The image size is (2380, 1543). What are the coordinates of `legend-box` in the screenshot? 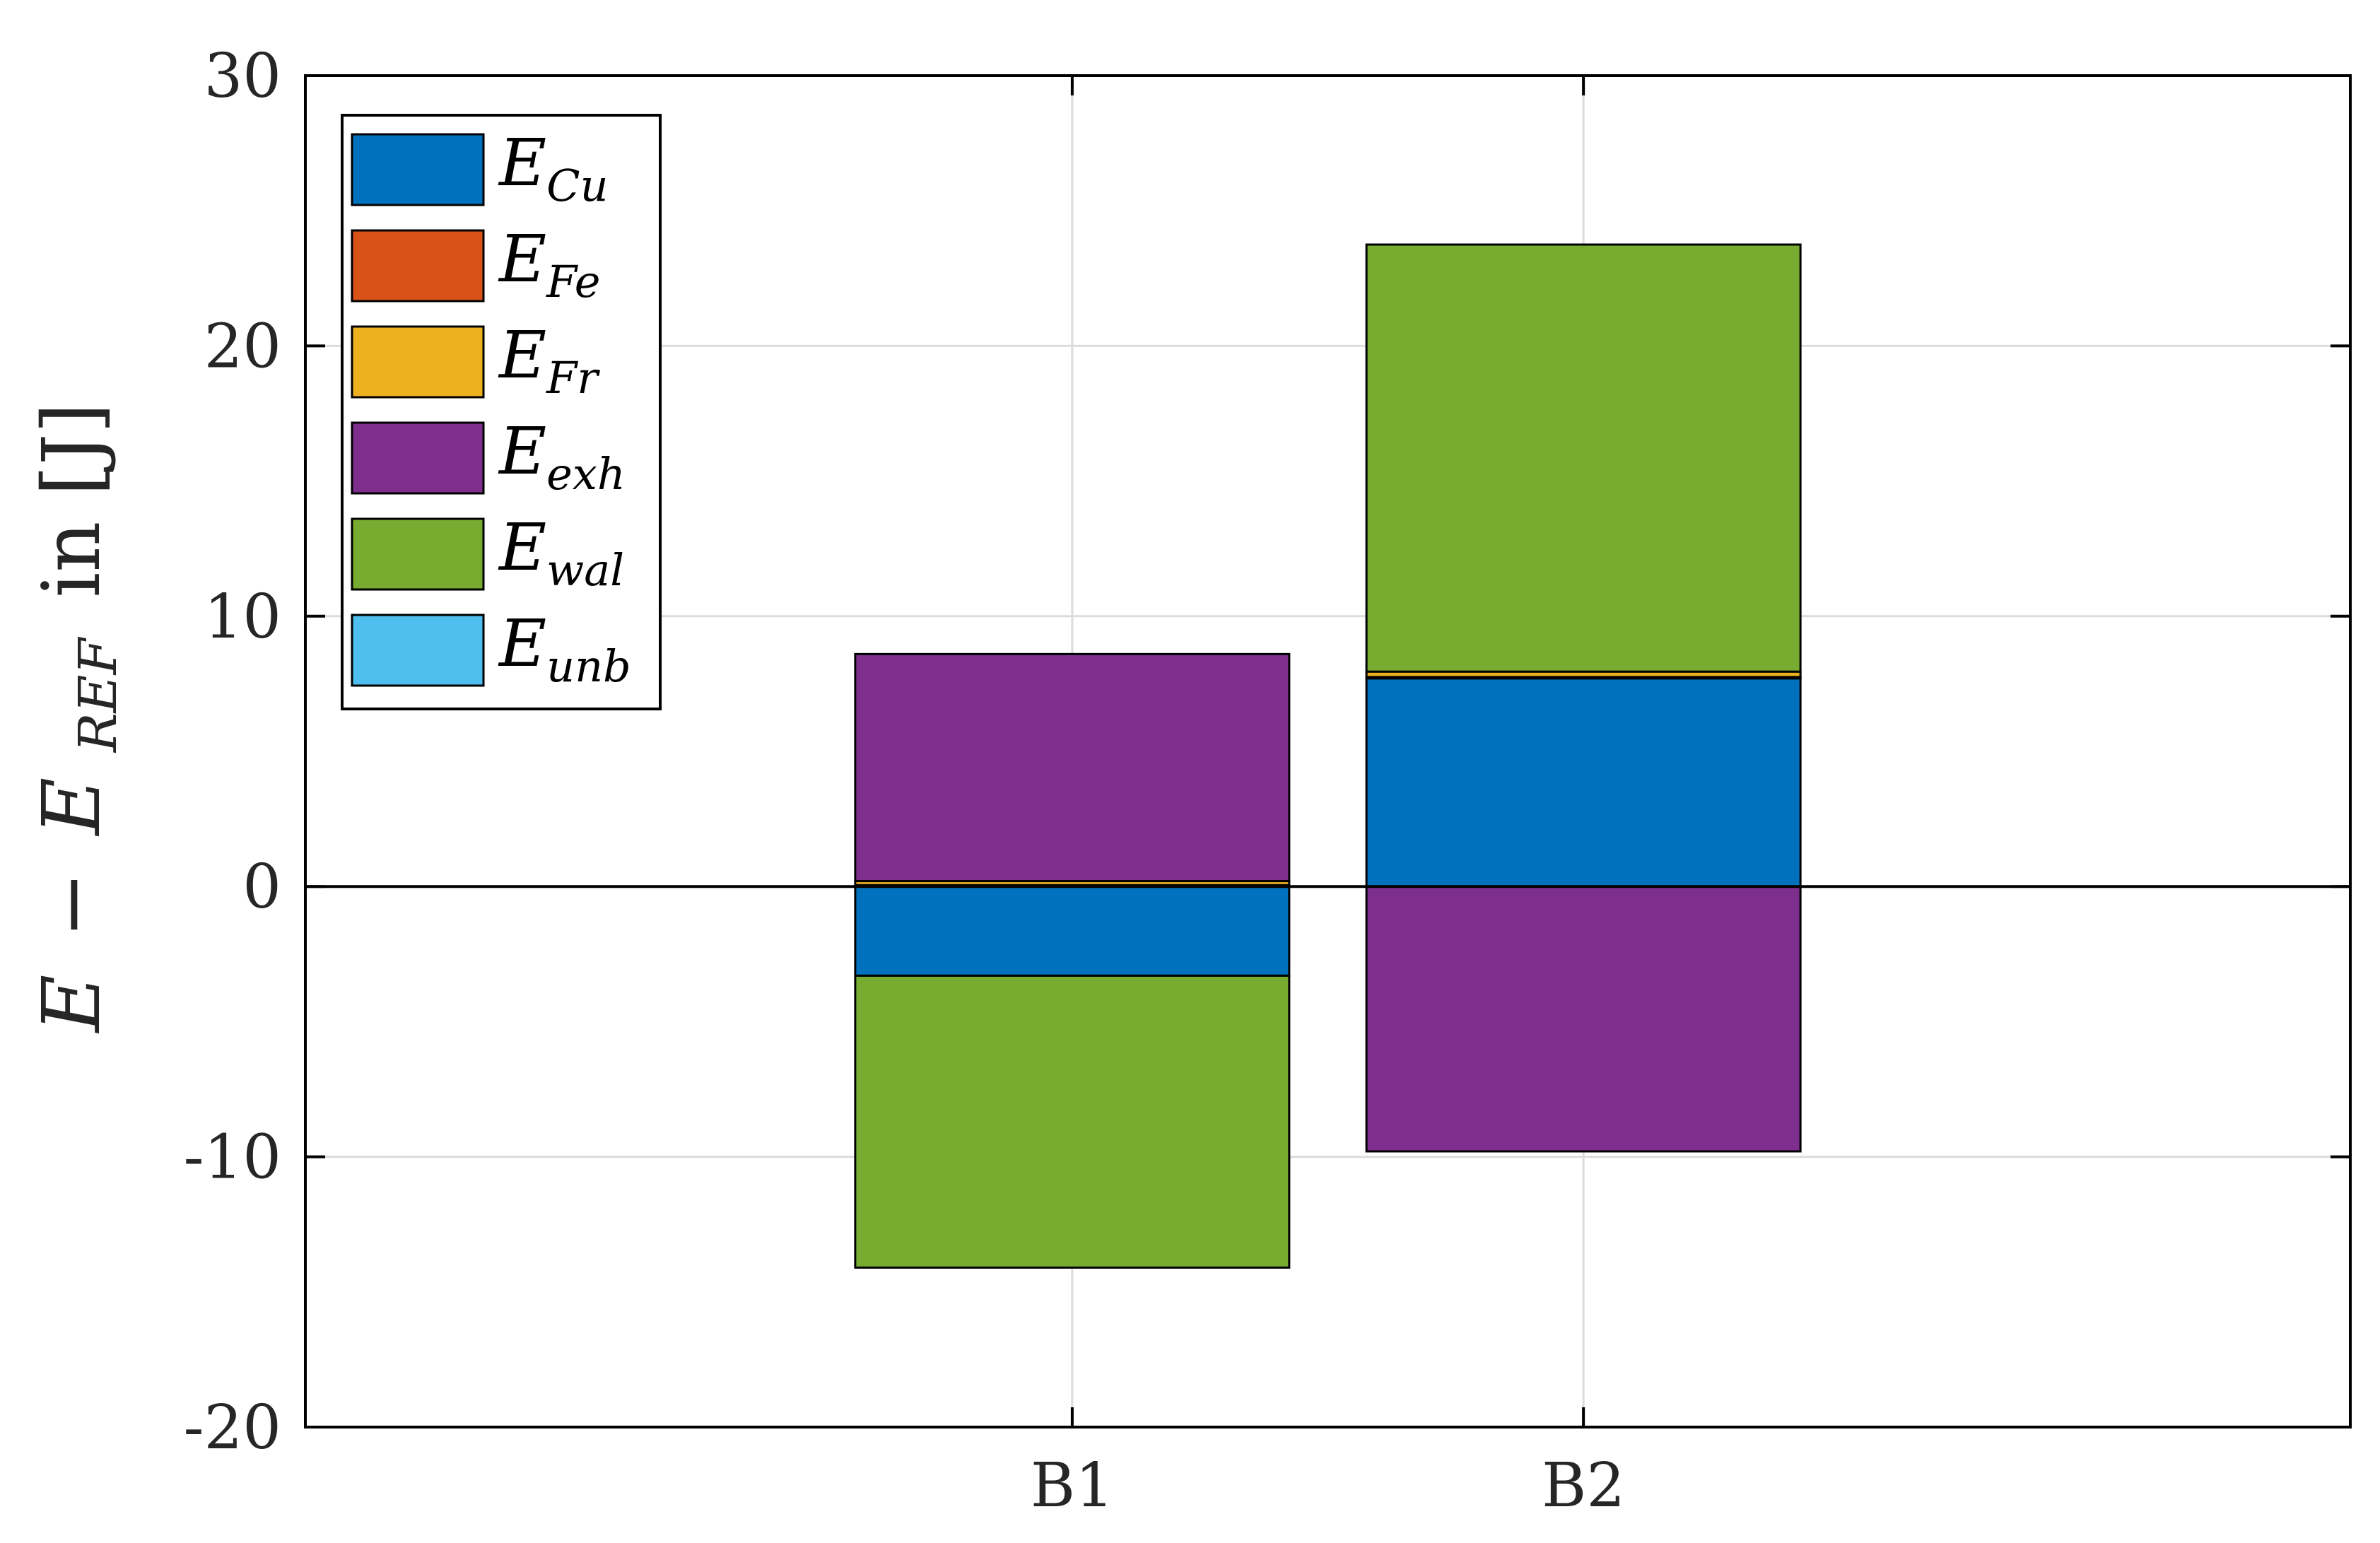 It's located at (502, 412).